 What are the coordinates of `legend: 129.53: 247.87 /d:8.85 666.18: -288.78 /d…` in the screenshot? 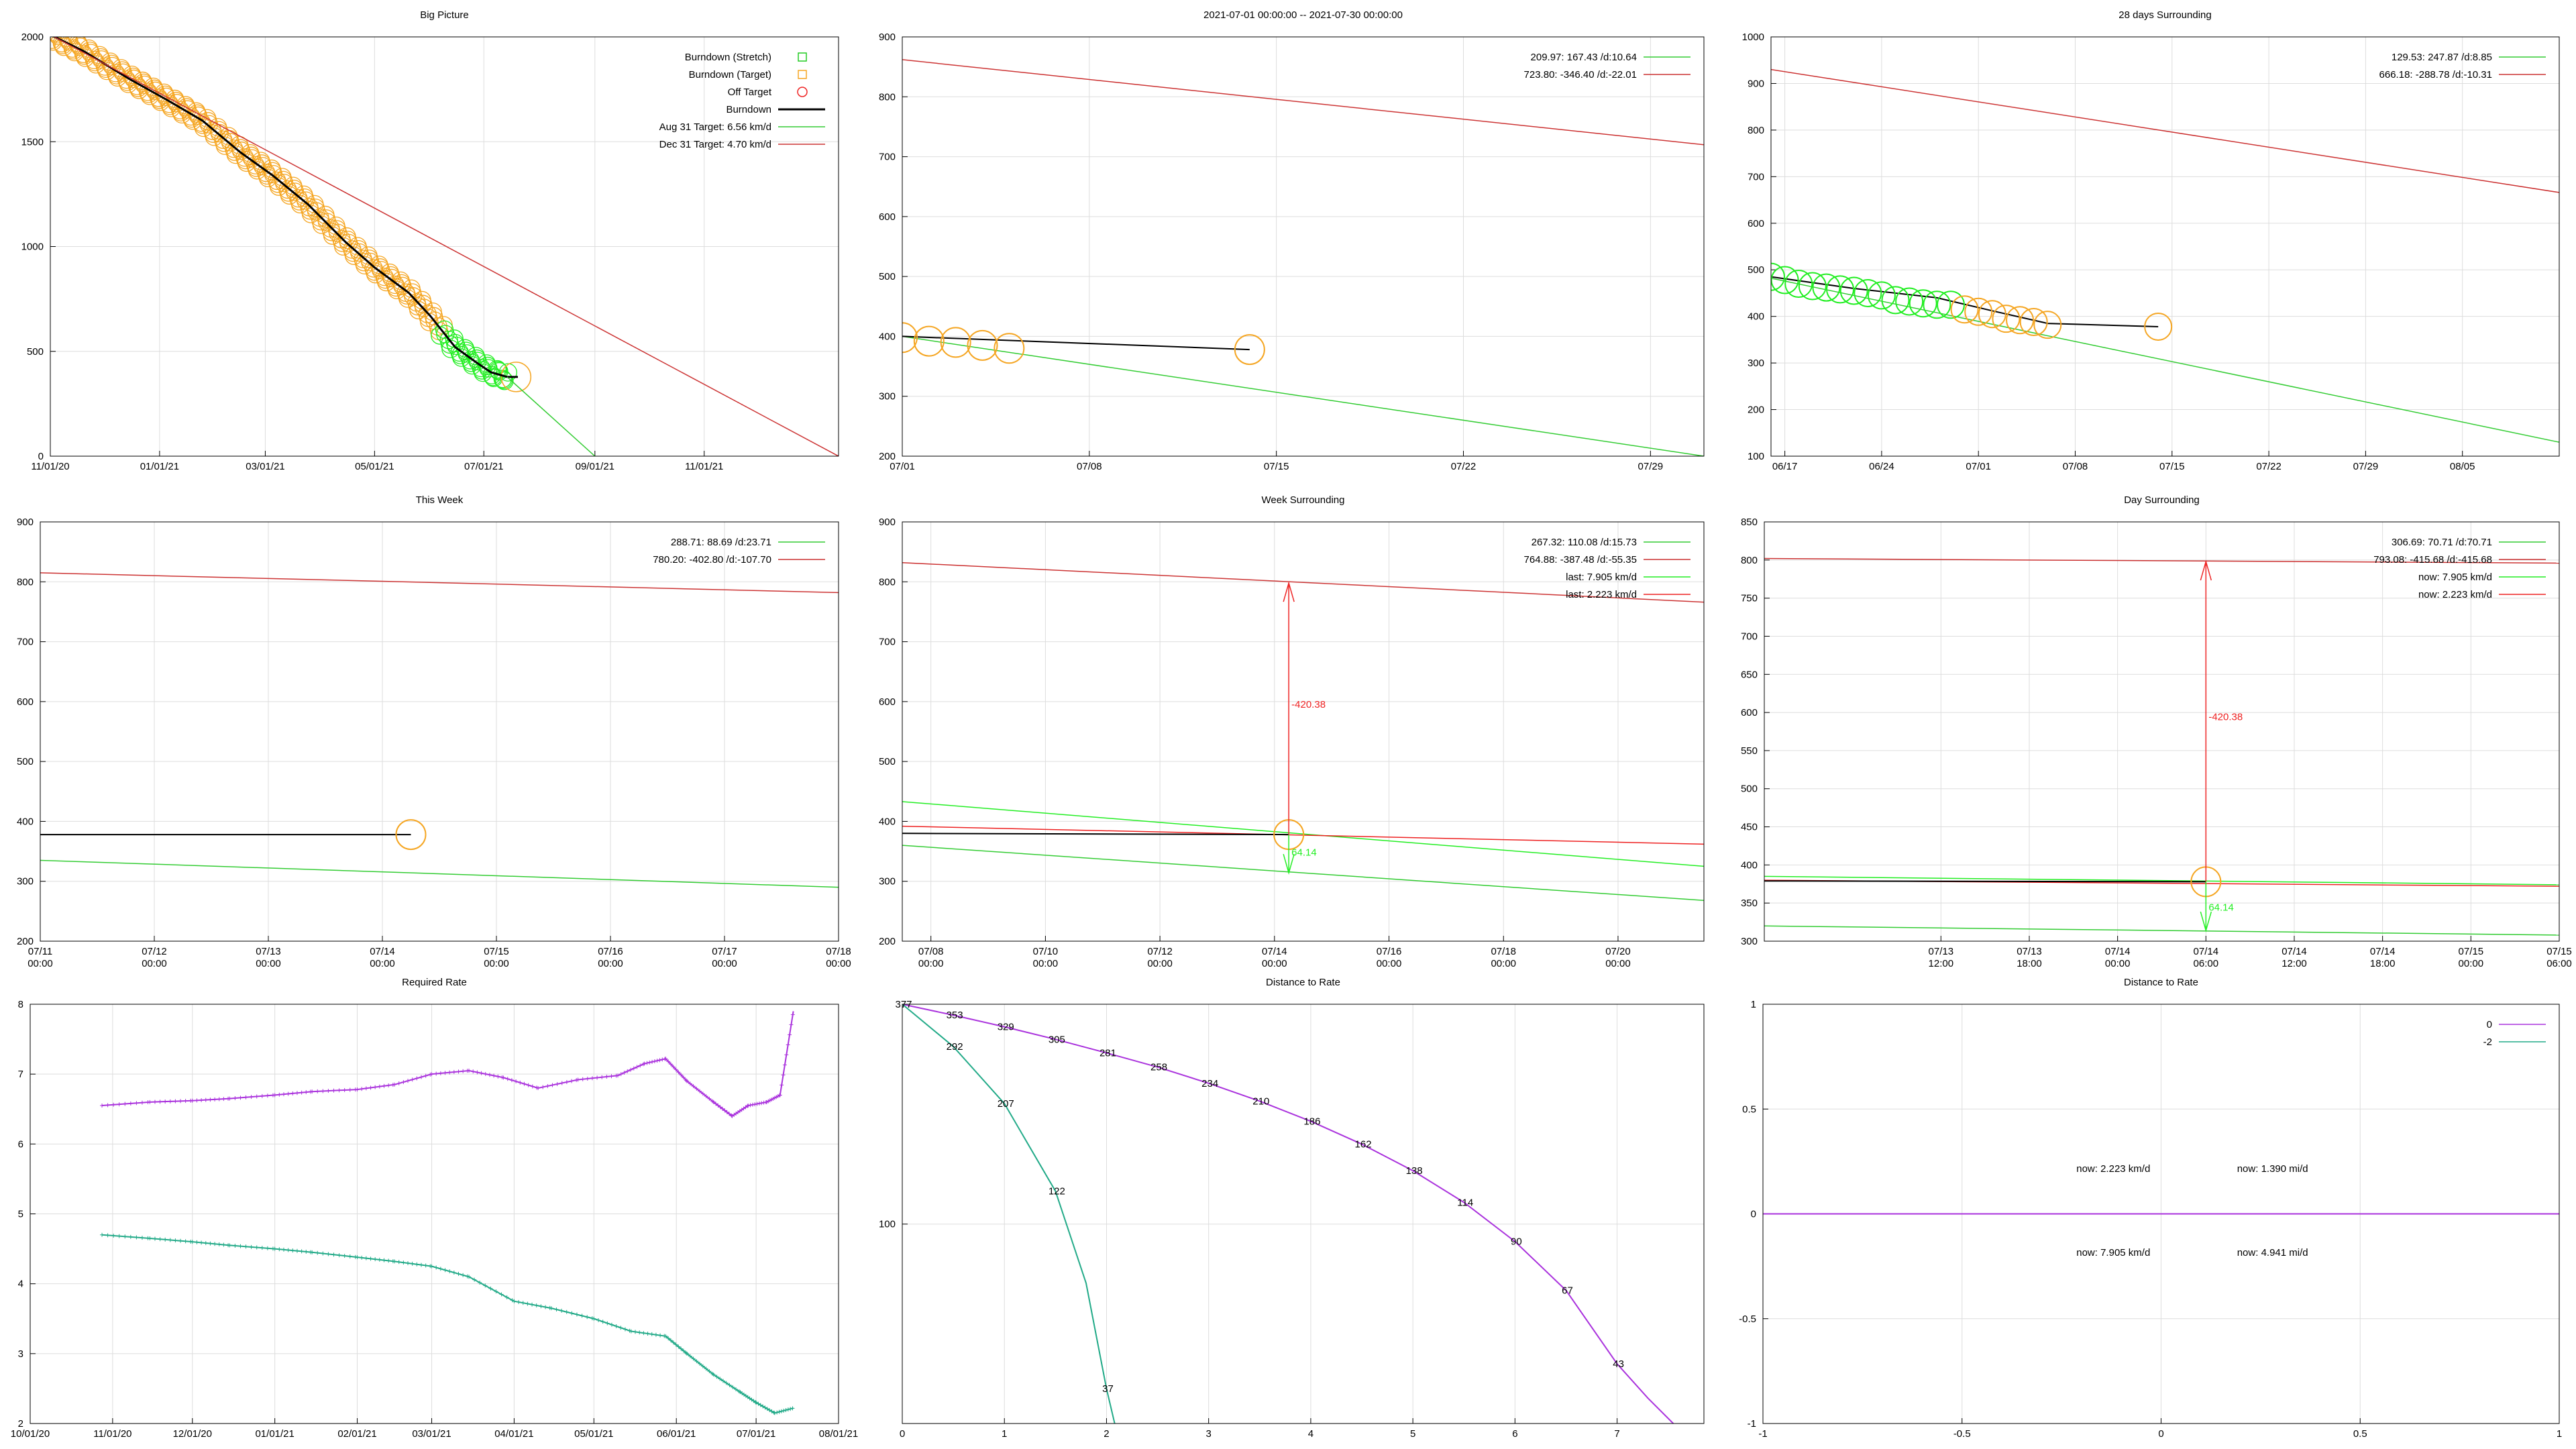 It's located at (2462, 66).